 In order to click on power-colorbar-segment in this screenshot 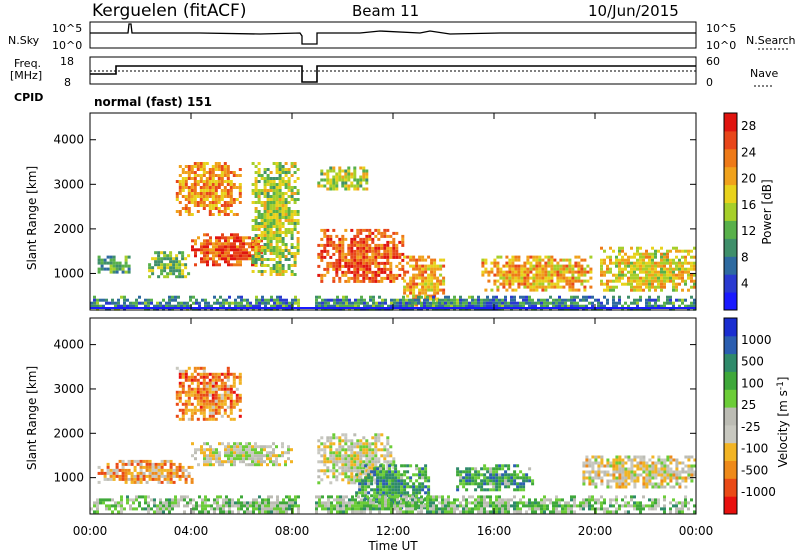, I will do `click(730, 176)`.